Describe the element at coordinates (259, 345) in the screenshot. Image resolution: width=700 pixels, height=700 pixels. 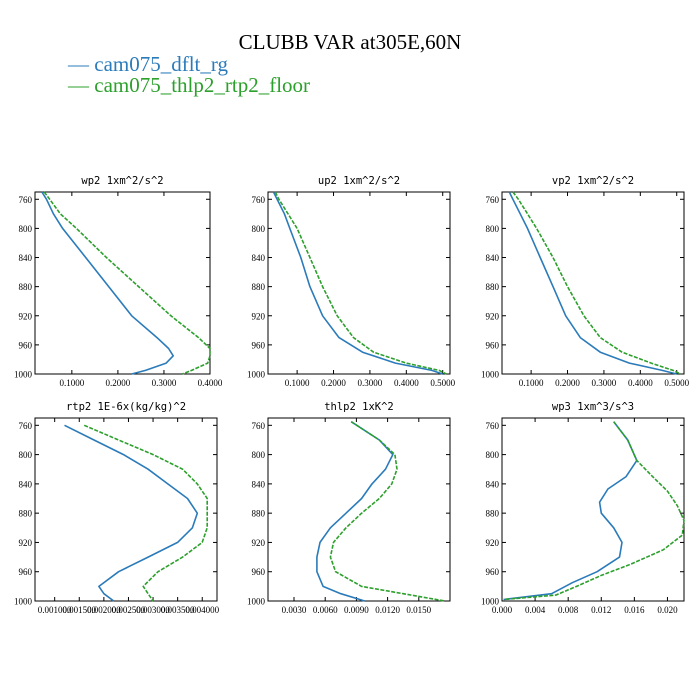
I see `ytick-label-1-5: 960` at that location.